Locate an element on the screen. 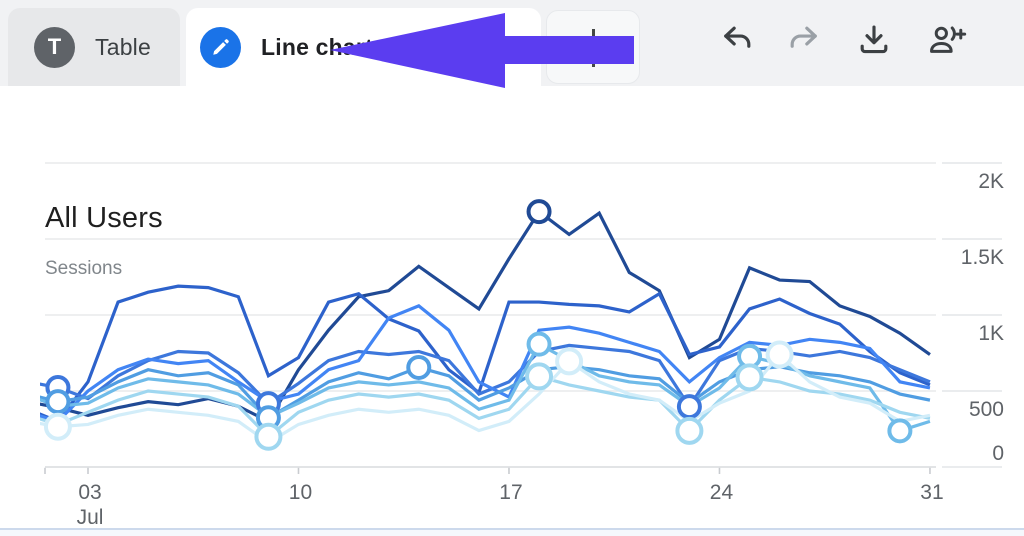  tab-line-chart-label: Line chart is located at coordinates (317, 46).